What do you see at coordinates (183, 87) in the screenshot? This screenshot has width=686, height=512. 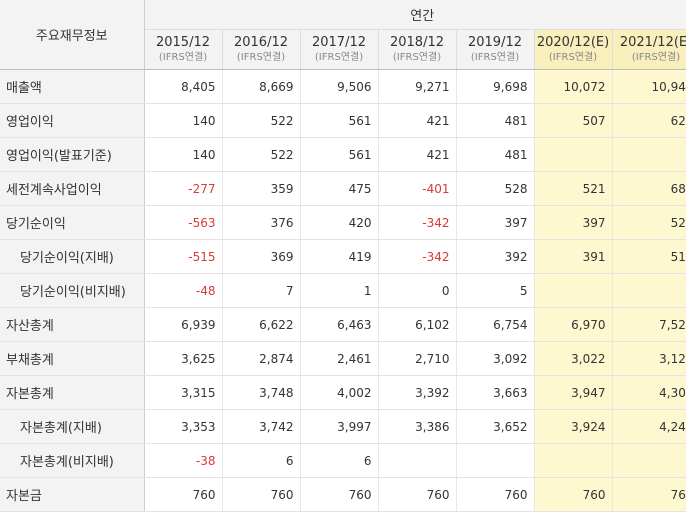 I see `table-cell: 8,405` at bounding box center [183, 87].